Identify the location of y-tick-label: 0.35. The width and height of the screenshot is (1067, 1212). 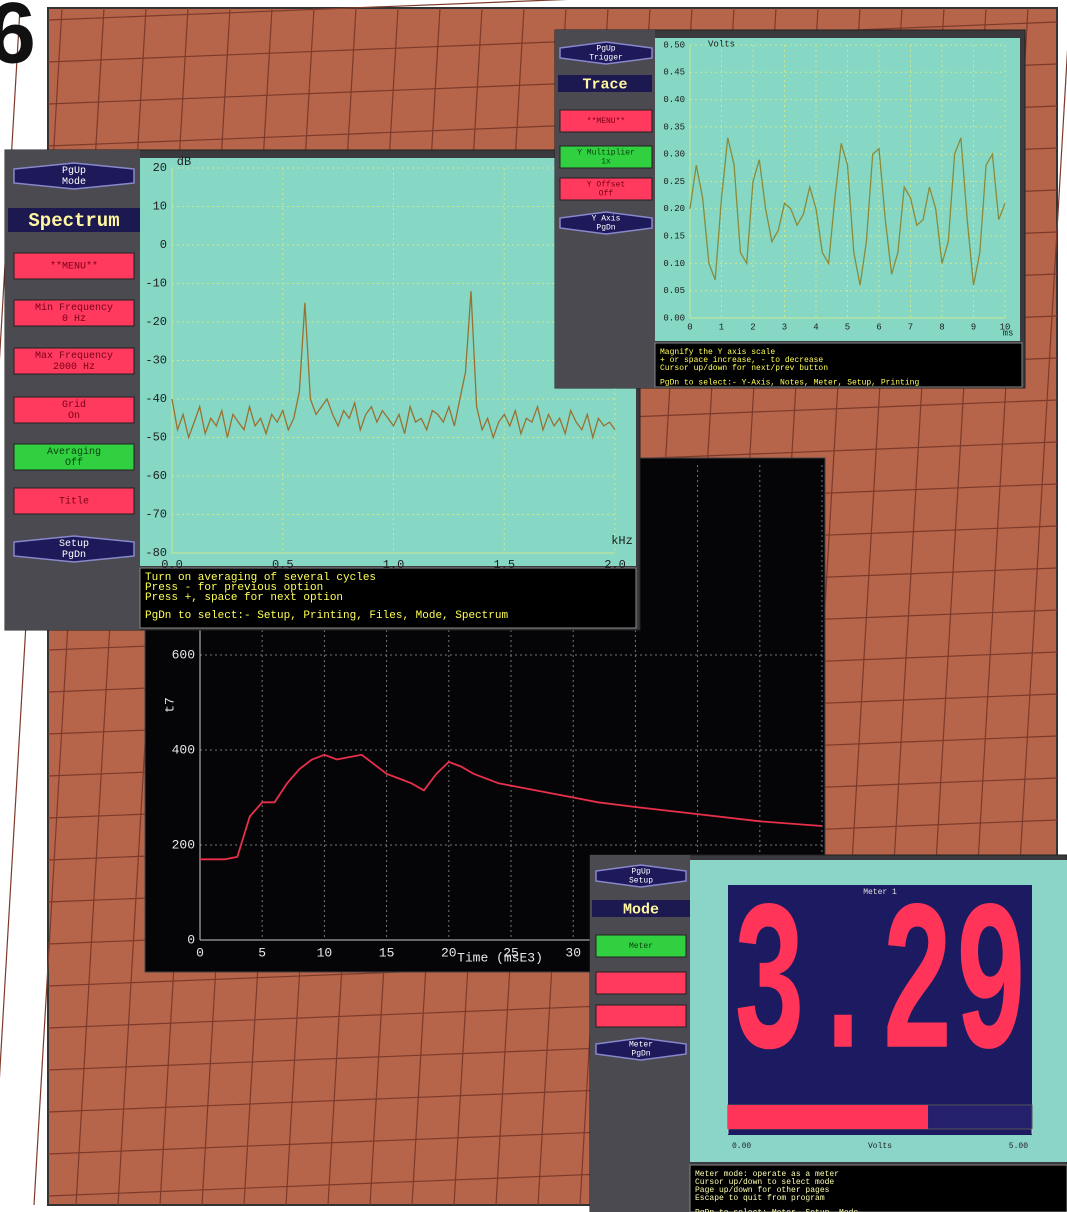
(674, 127).